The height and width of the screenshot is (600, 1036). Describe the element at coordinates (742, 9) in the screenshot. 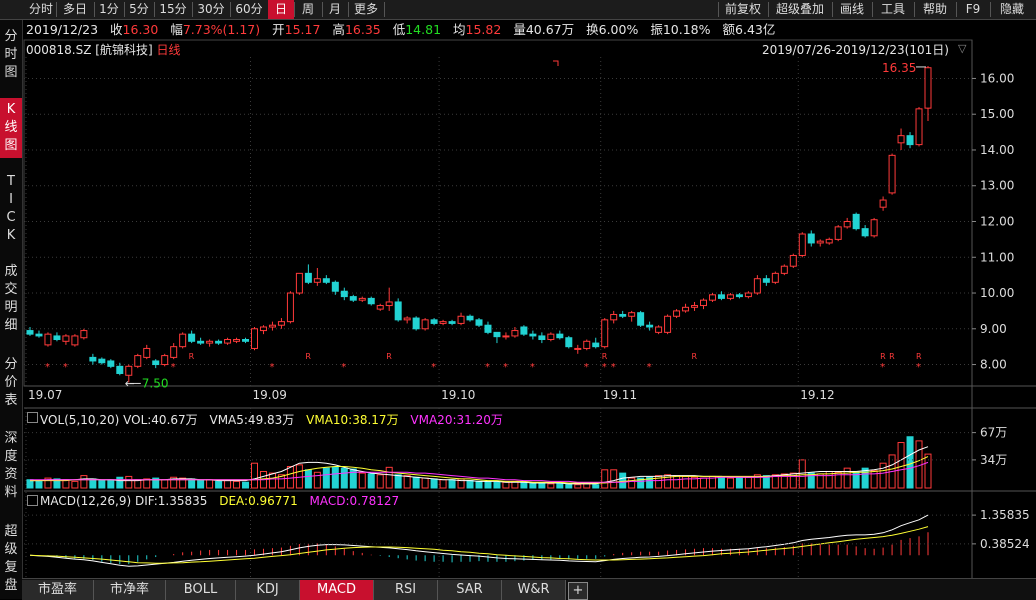

I see `tool-menu-0: 前复权` at that location.